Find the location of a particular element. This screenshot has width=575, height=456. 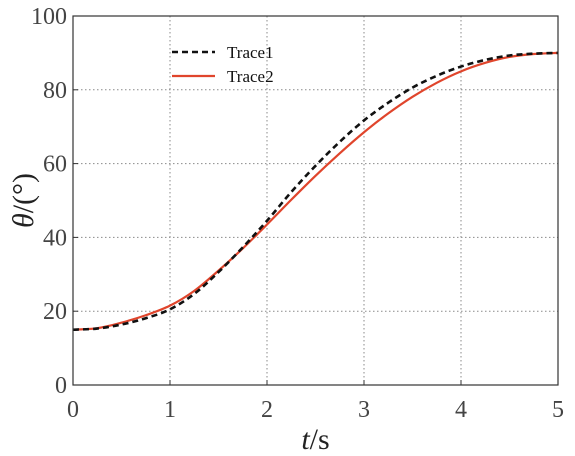

x-tick-label: 0 is located at coordinates (73, 410).